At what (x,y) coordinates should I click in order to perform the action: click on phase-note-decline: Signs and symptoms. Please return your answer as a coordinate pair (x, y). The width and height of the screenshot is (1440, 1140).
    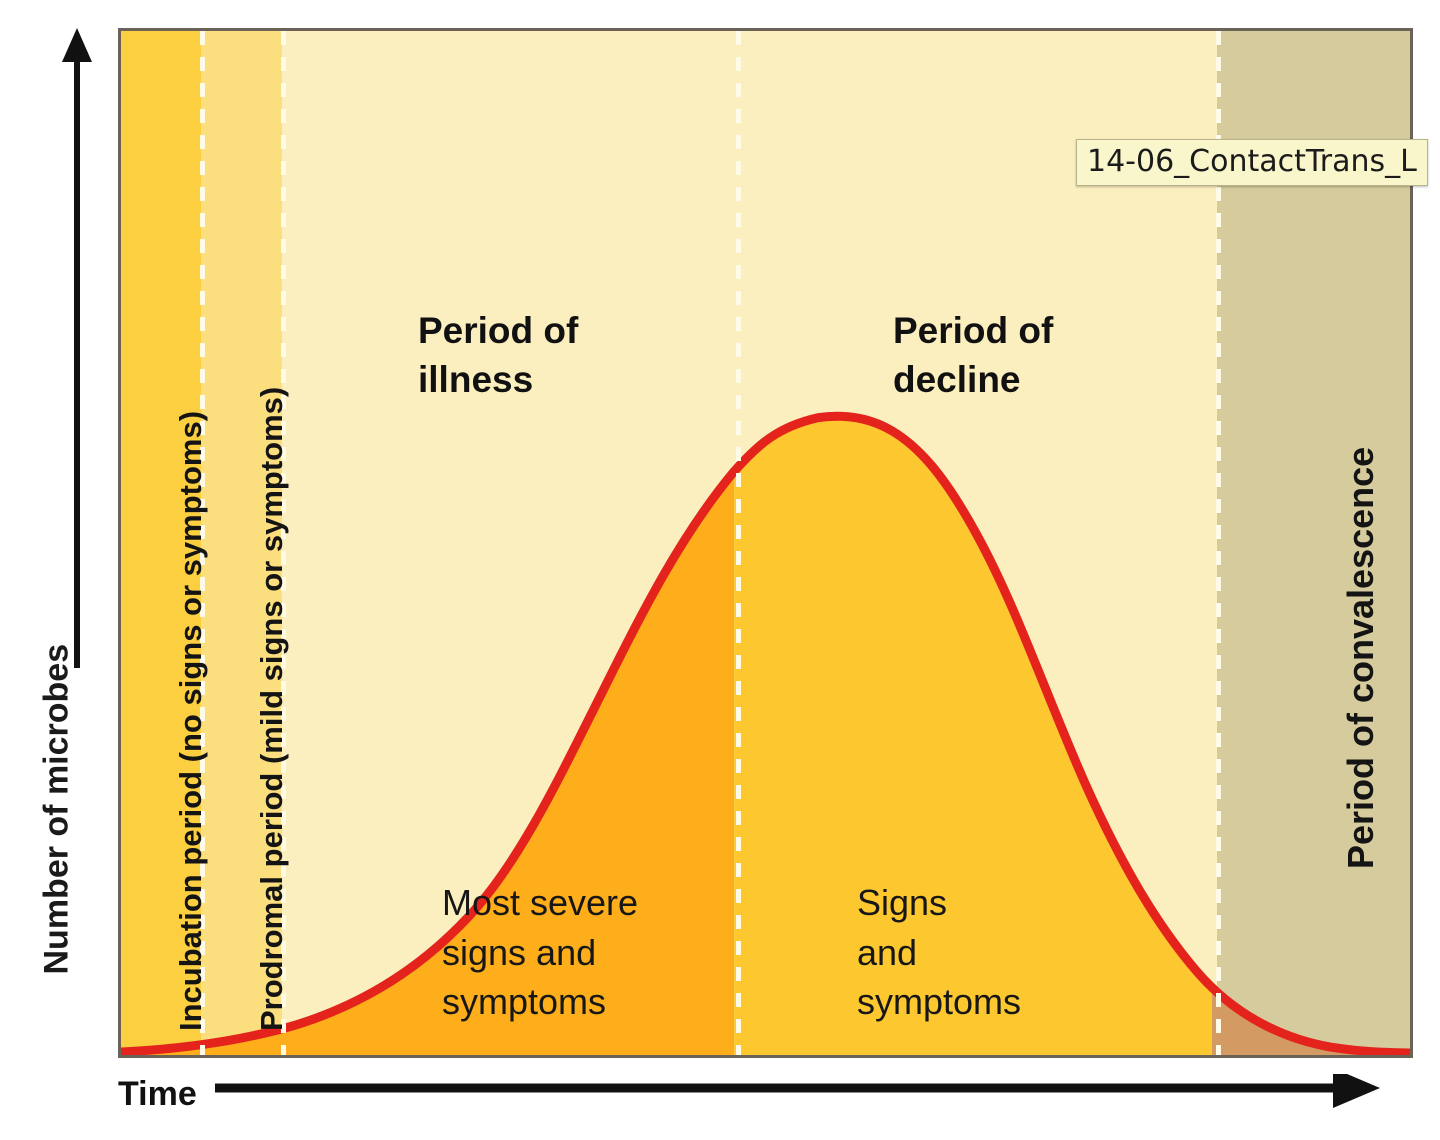
    Looking at the image, I should click on (939, 952).